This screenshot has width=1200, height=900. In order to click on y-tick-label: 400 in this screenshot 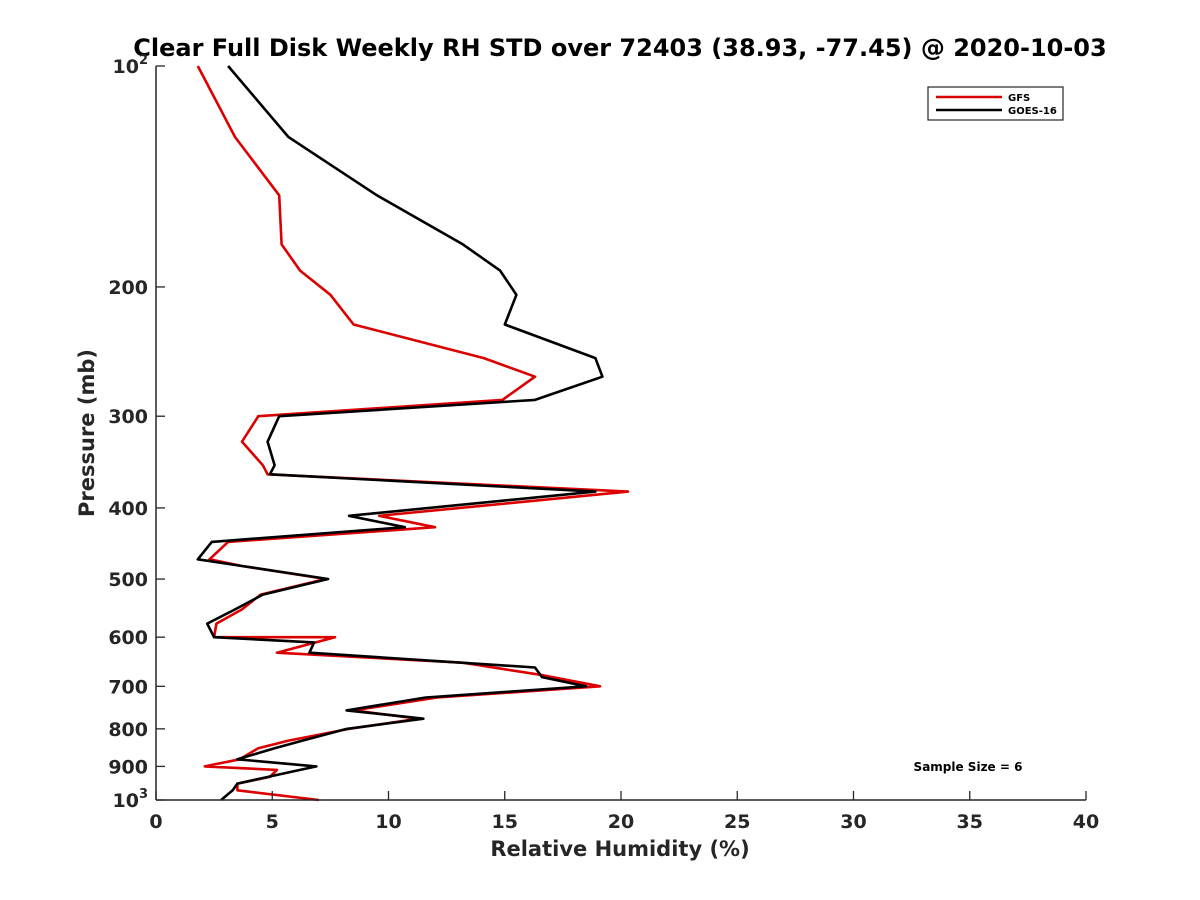, I will do `click(128, 509)`.